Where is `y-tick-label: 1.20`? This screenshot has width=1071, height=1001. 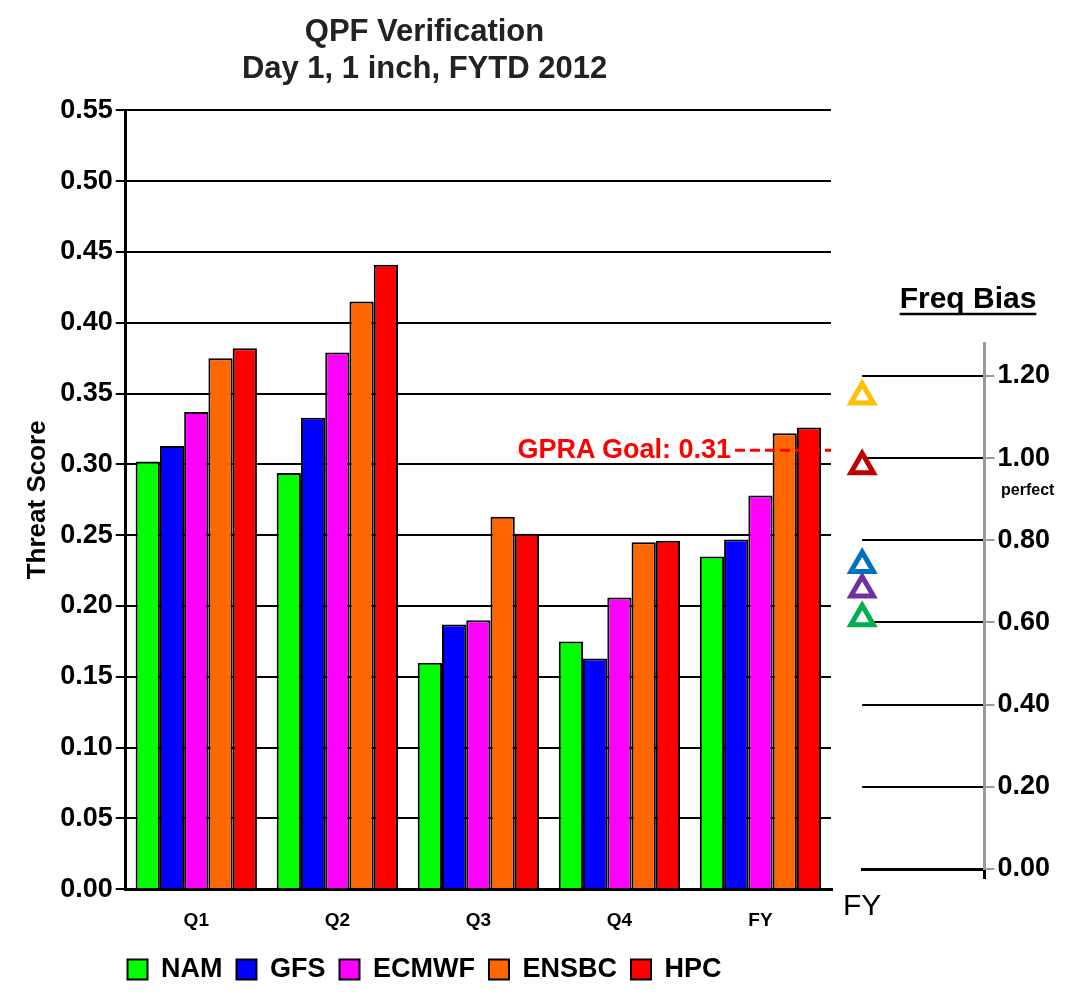
y-tick-label: 1.20 is located at coordinates (1024, 374).